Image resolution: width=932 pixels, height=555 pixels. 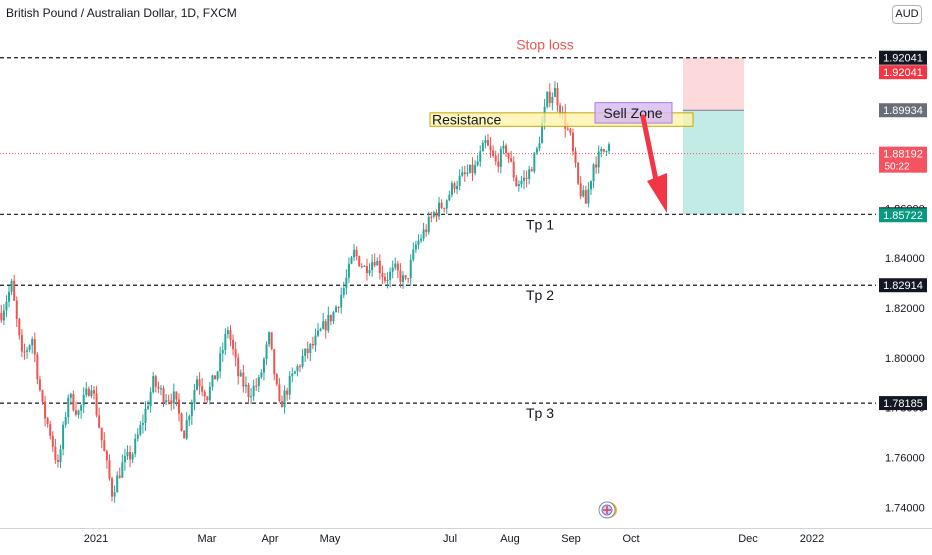 I want to click on position-tool, so click(x=713, y=136).